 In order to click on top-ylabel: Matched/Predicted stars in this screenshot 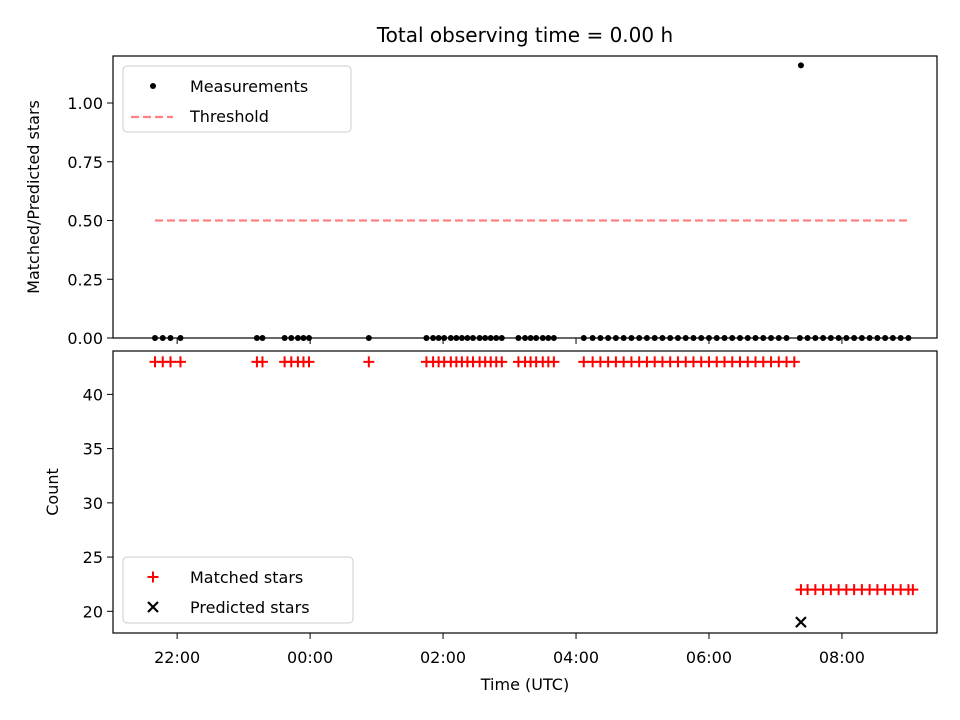, I will do `click(33, 197)`.